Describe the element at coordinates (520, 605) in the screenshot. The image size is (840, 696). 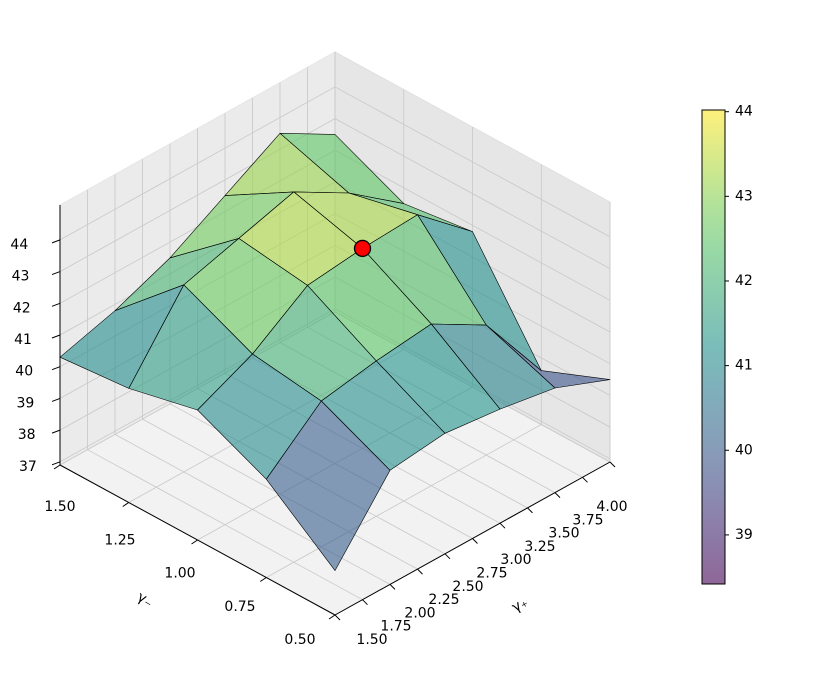
I see `x-axis-label: γ₊` at that location.